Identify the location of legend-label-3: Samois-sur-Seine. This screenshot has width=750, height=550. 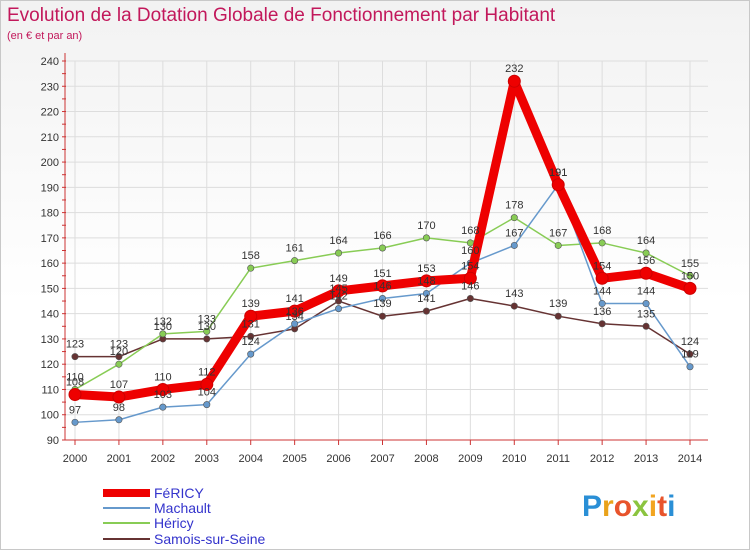
(209, 539).